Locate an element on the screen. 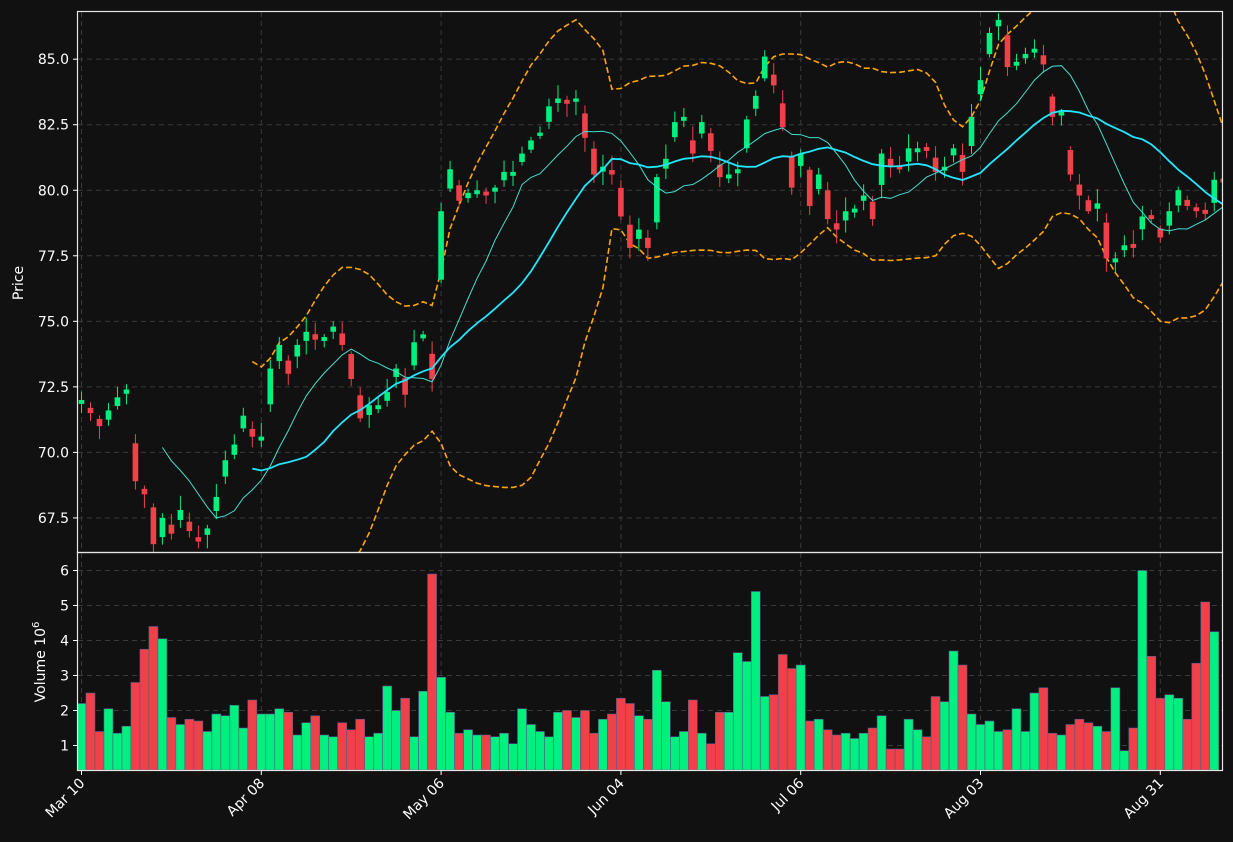 Image resolution: width=1233 pixels, height=842 pixels. price-tick-label: 70.0 is located at coordinates (53, 453).